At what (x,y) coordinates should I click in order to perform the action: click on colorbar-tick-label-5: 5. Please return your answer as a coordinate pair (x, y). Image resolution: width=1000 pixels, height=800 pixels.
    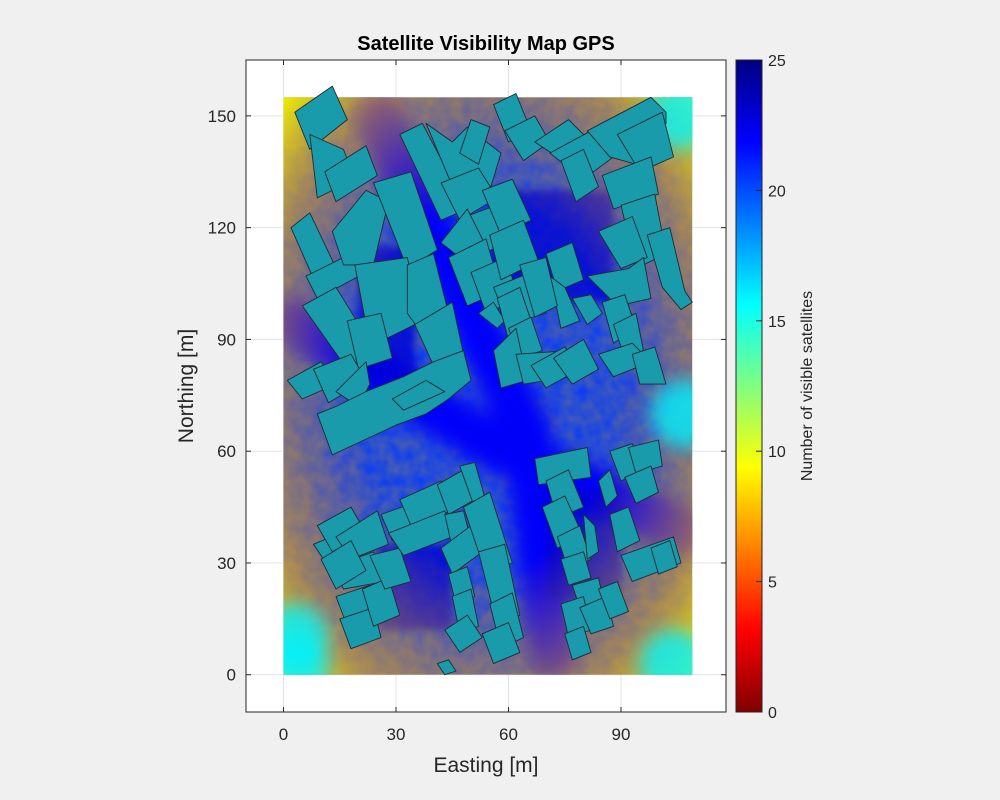
    Looking at the image, I should click on (772, 583).